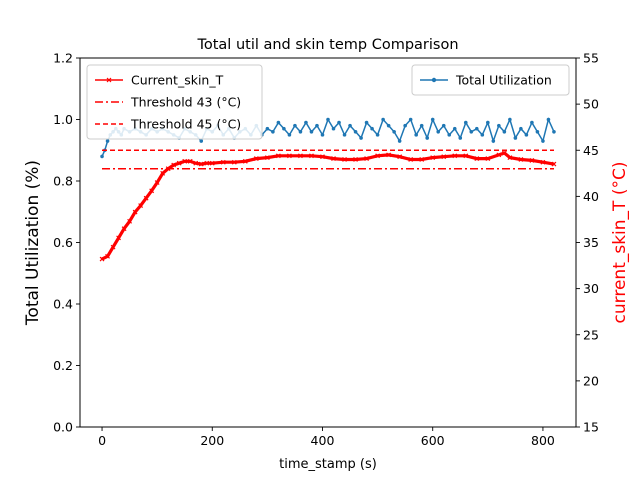 Image resolution: width=640 pixels, height=480 pixels. Describe the element at coordinates (591, 196) in the screenshot. I see `y2-tick-label: 40` at that location.